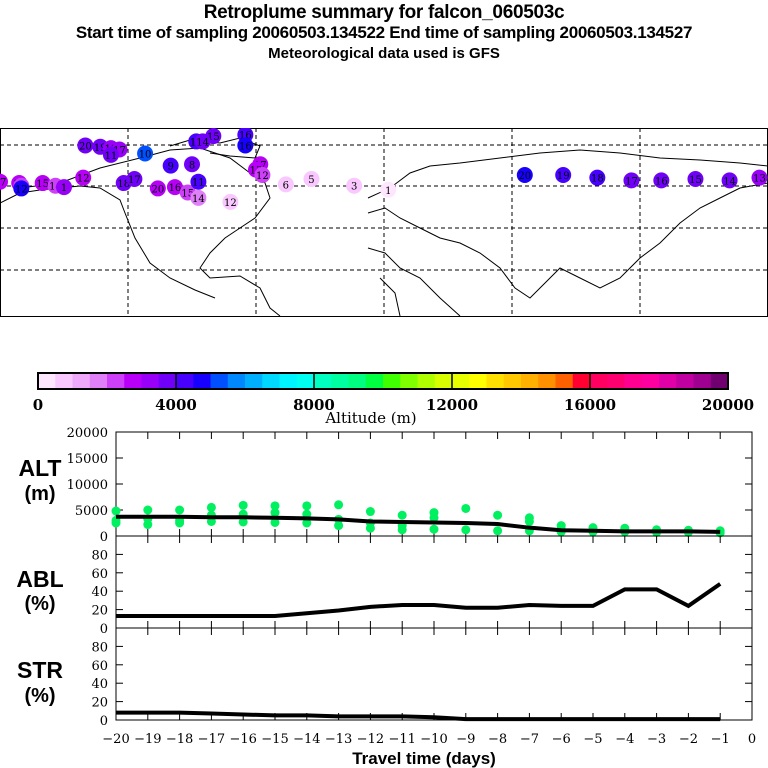 The image size is (768, 768). Describe the element at coordinates (370, 739) in the screenshot. I see `x-tick-label: −12` at that location.